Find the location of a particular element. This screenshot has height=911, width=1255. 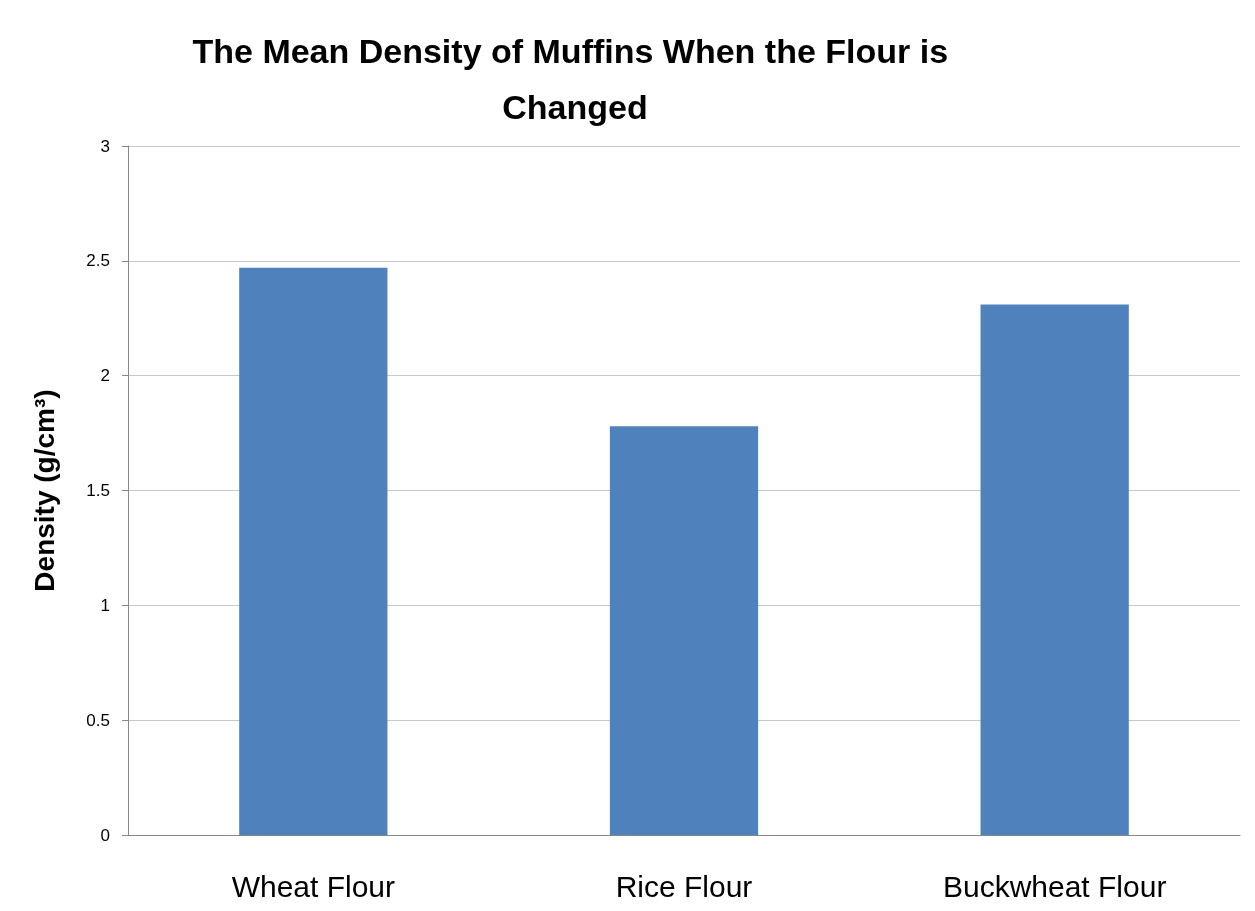

y-tick-label: 1.5 is located at coordinates (98, 490).